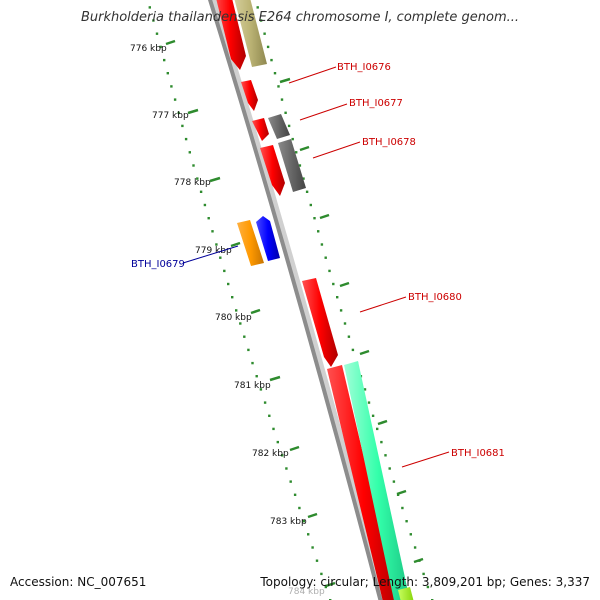  What do you see at coordinates (249, 95) in the screenshot?
I see `gene-arrow-BTH_I0677` at bounding box center [249, 95].